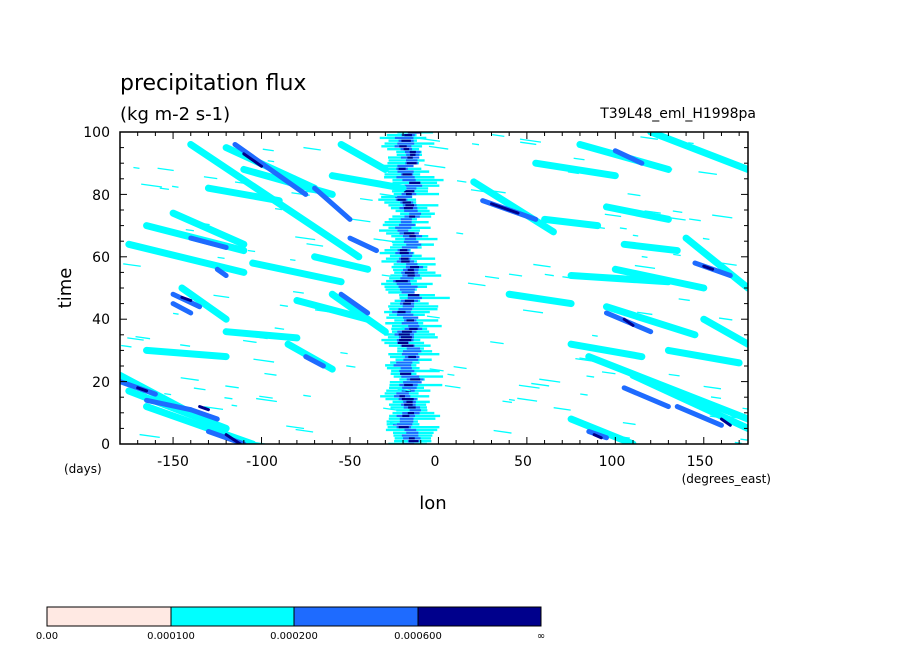  Describe the element at coordinates (105, 445) in the screenshot. I see `y-tick-label: 0` at that location.